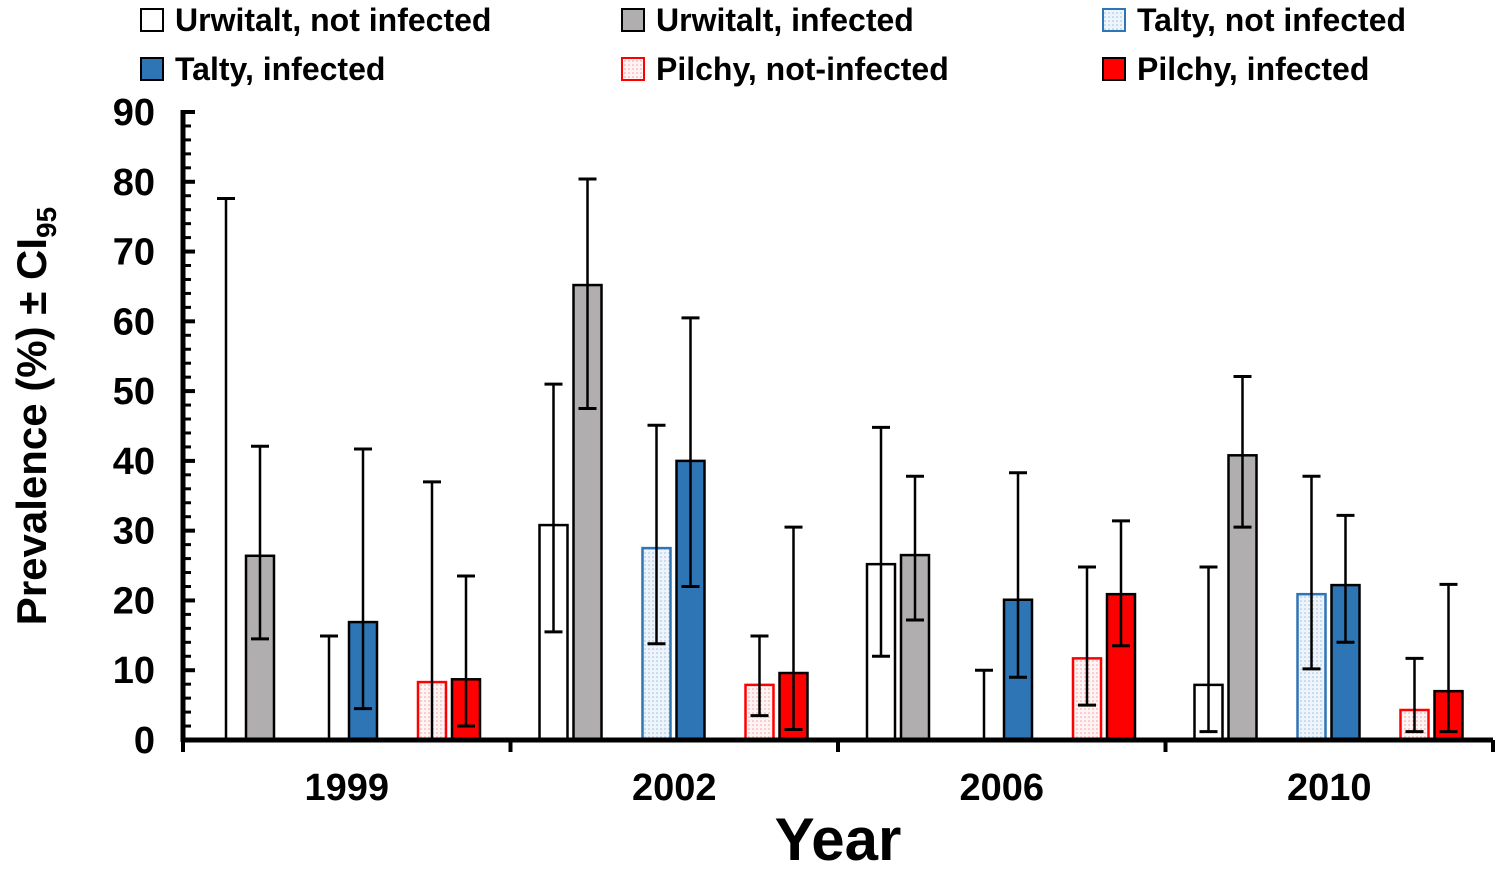 Image resolution: width=1500 pixels, height=874 pixels. Describe the element at coordinates (134, 671) in the screenshot. I see `y-tick-label: 10` at that location.